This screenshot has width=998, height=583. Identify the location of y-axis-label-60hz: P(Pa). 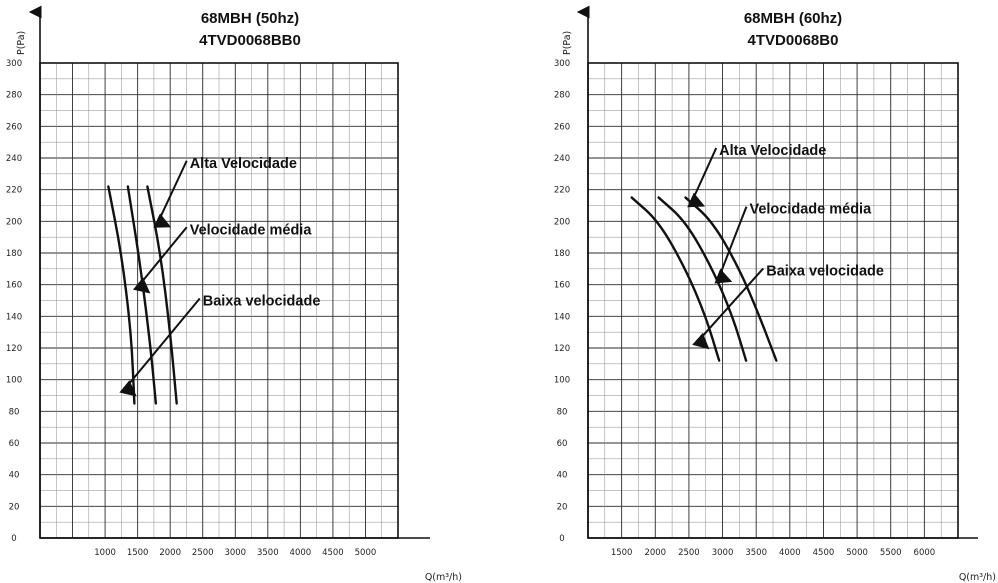
(567, 43).